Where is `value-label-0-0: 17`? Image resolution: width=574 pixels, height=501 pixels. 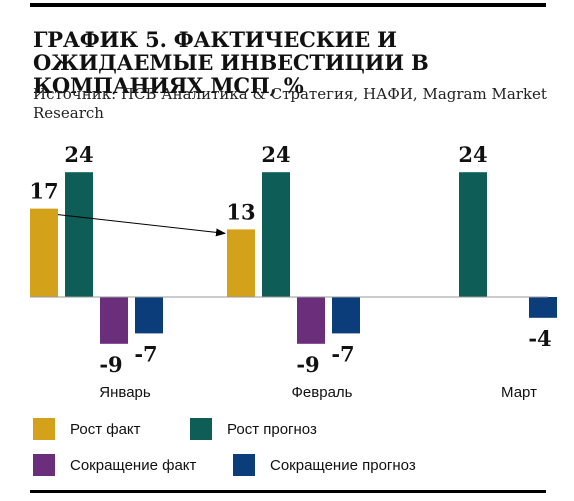 value-label-0-0: 17 is located at coordinates (43, 191).